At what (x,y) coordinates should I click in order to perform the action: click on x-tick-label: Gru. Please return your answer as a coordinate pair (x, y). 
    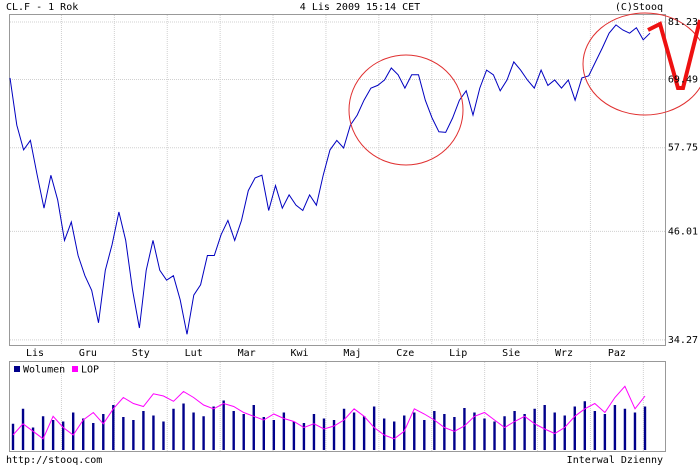
    Looking at the image, I should click on (88, 353).